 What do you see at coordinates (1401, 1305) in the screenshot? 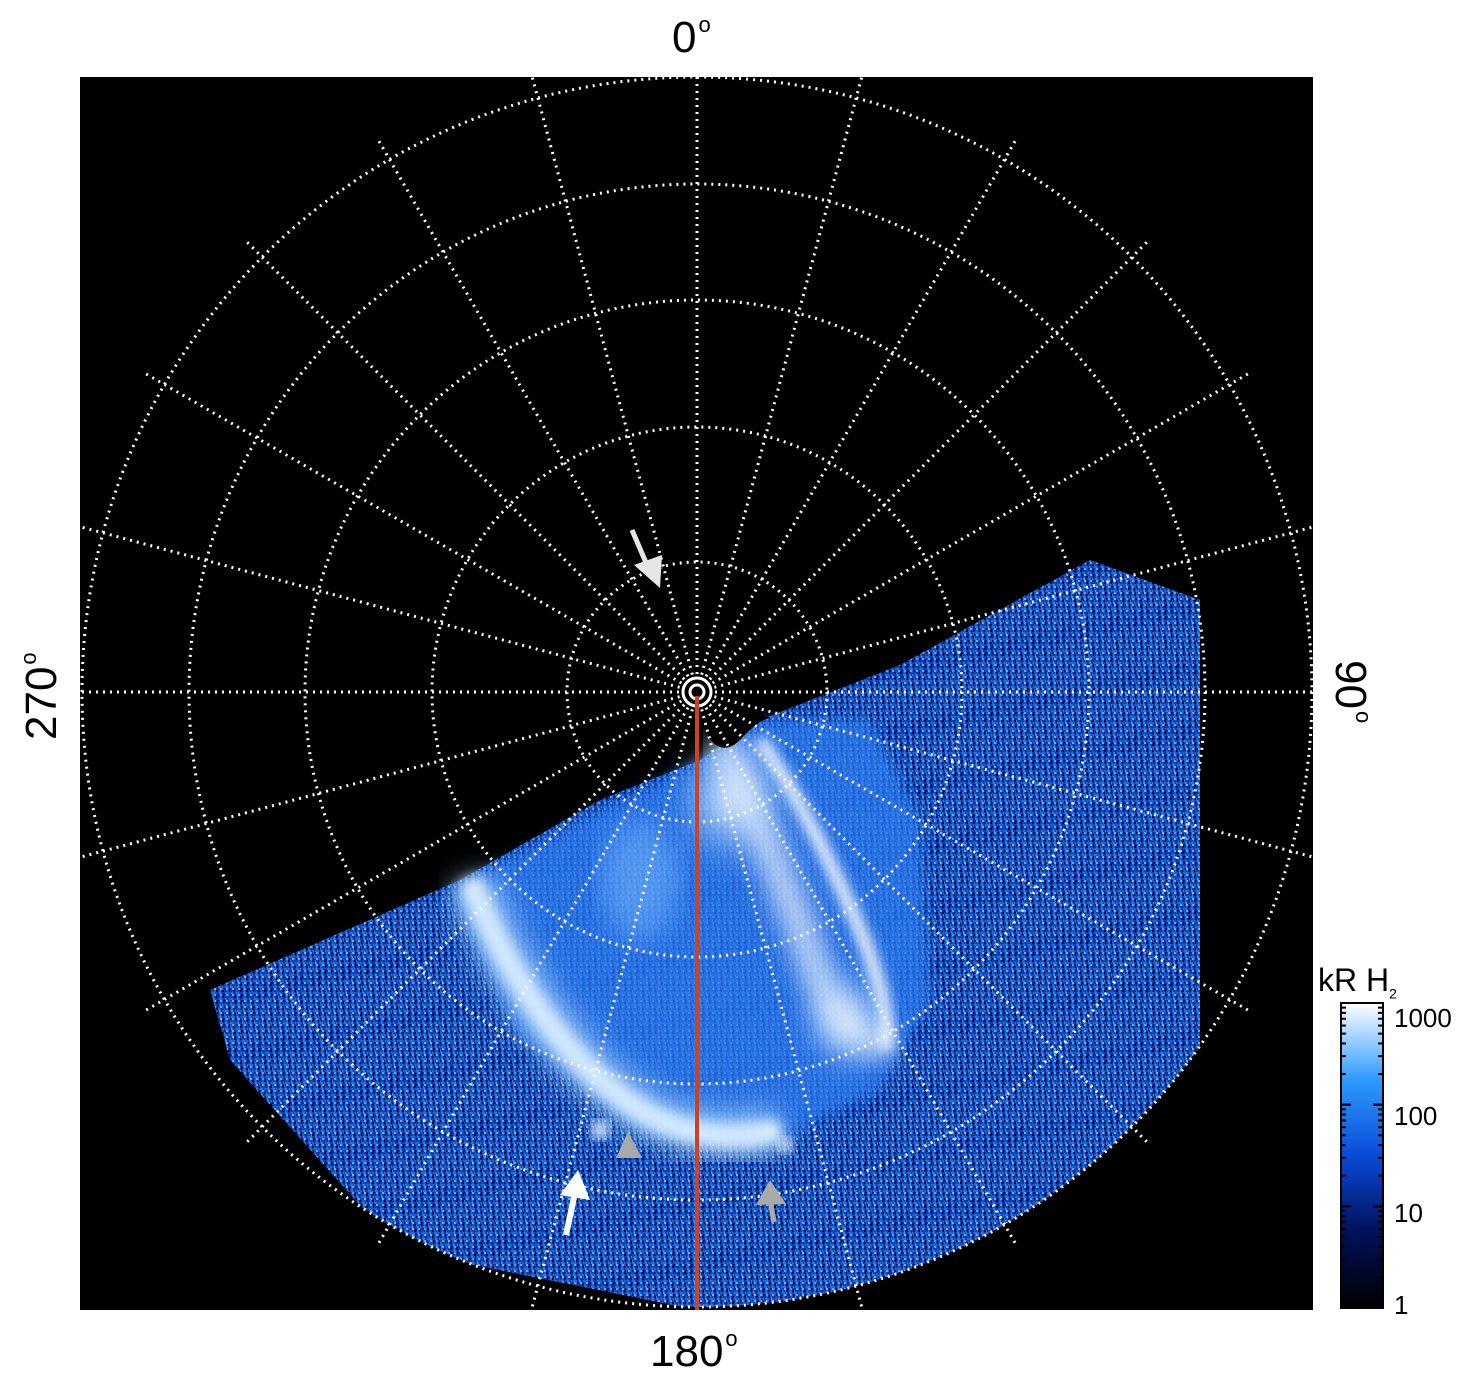
I see `colorbar-tick-label: 1` at bounding box center [1401, 1305].